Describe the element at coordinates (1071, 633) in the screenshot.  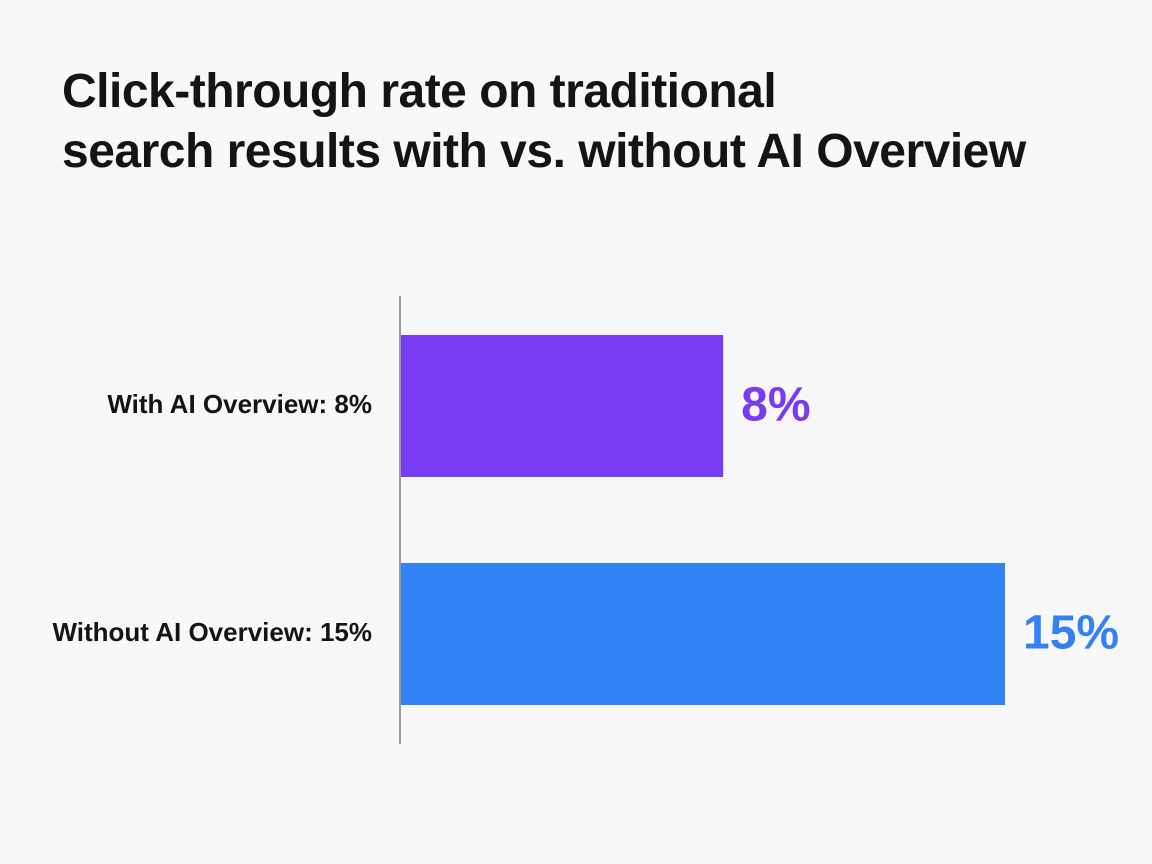
I see `data-label-1: 15%` at that location.